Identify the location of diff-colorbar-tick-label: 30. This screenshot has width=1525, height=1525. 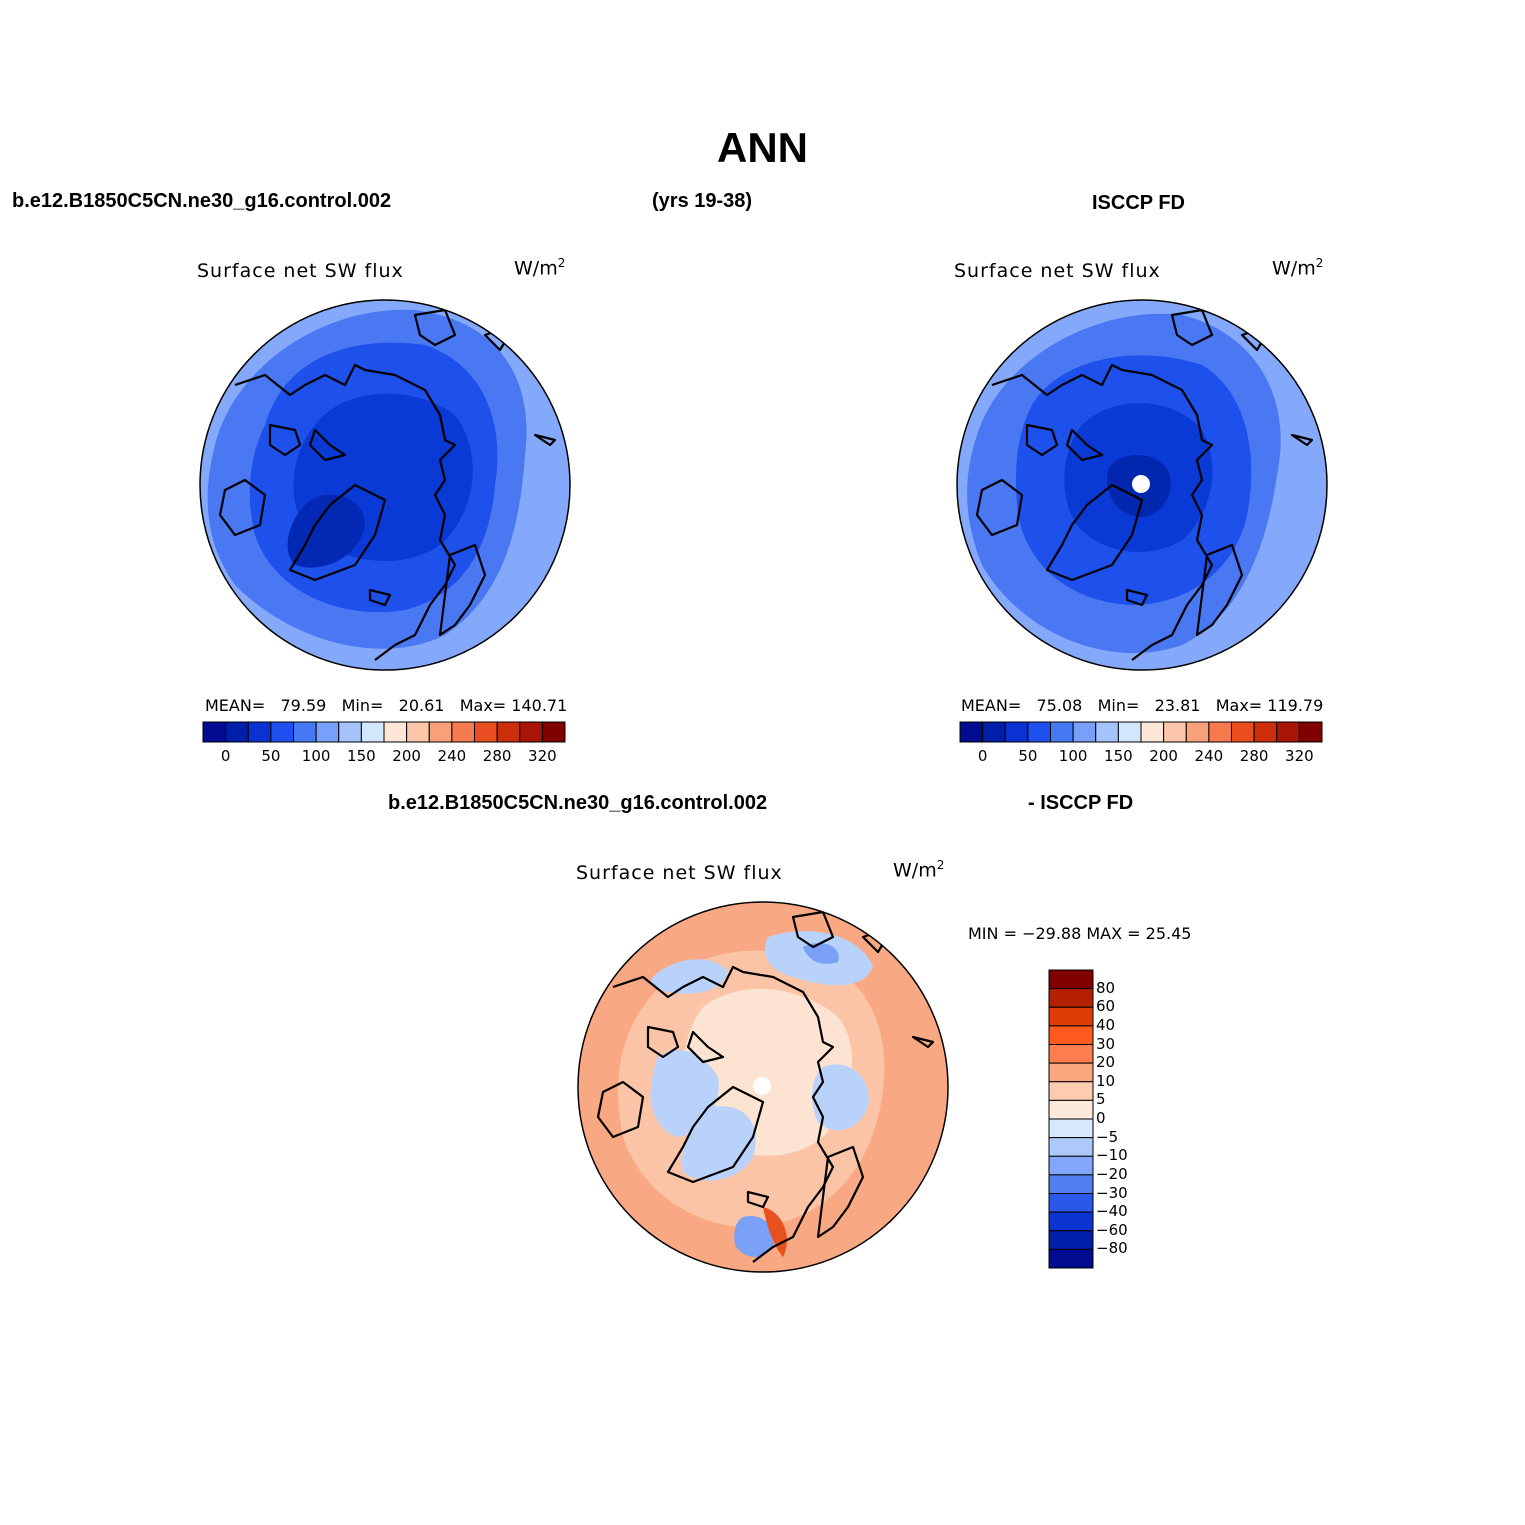
(1106, 1043).